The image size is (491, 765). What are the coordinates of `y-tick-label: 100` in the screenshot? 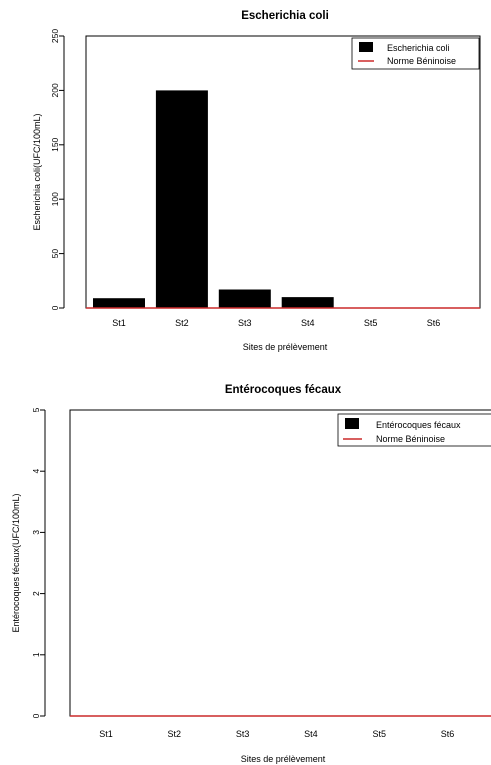 It's located at (55, 199).